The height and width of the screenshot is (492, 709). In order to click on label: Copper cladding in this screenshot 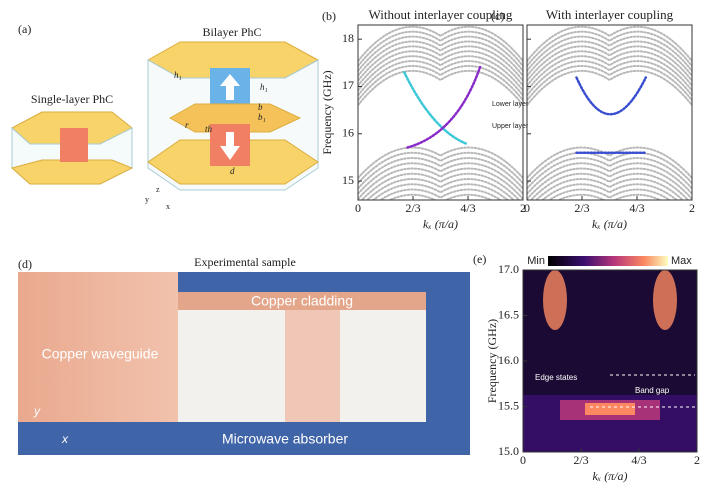, I will do `click(302, 301)`.